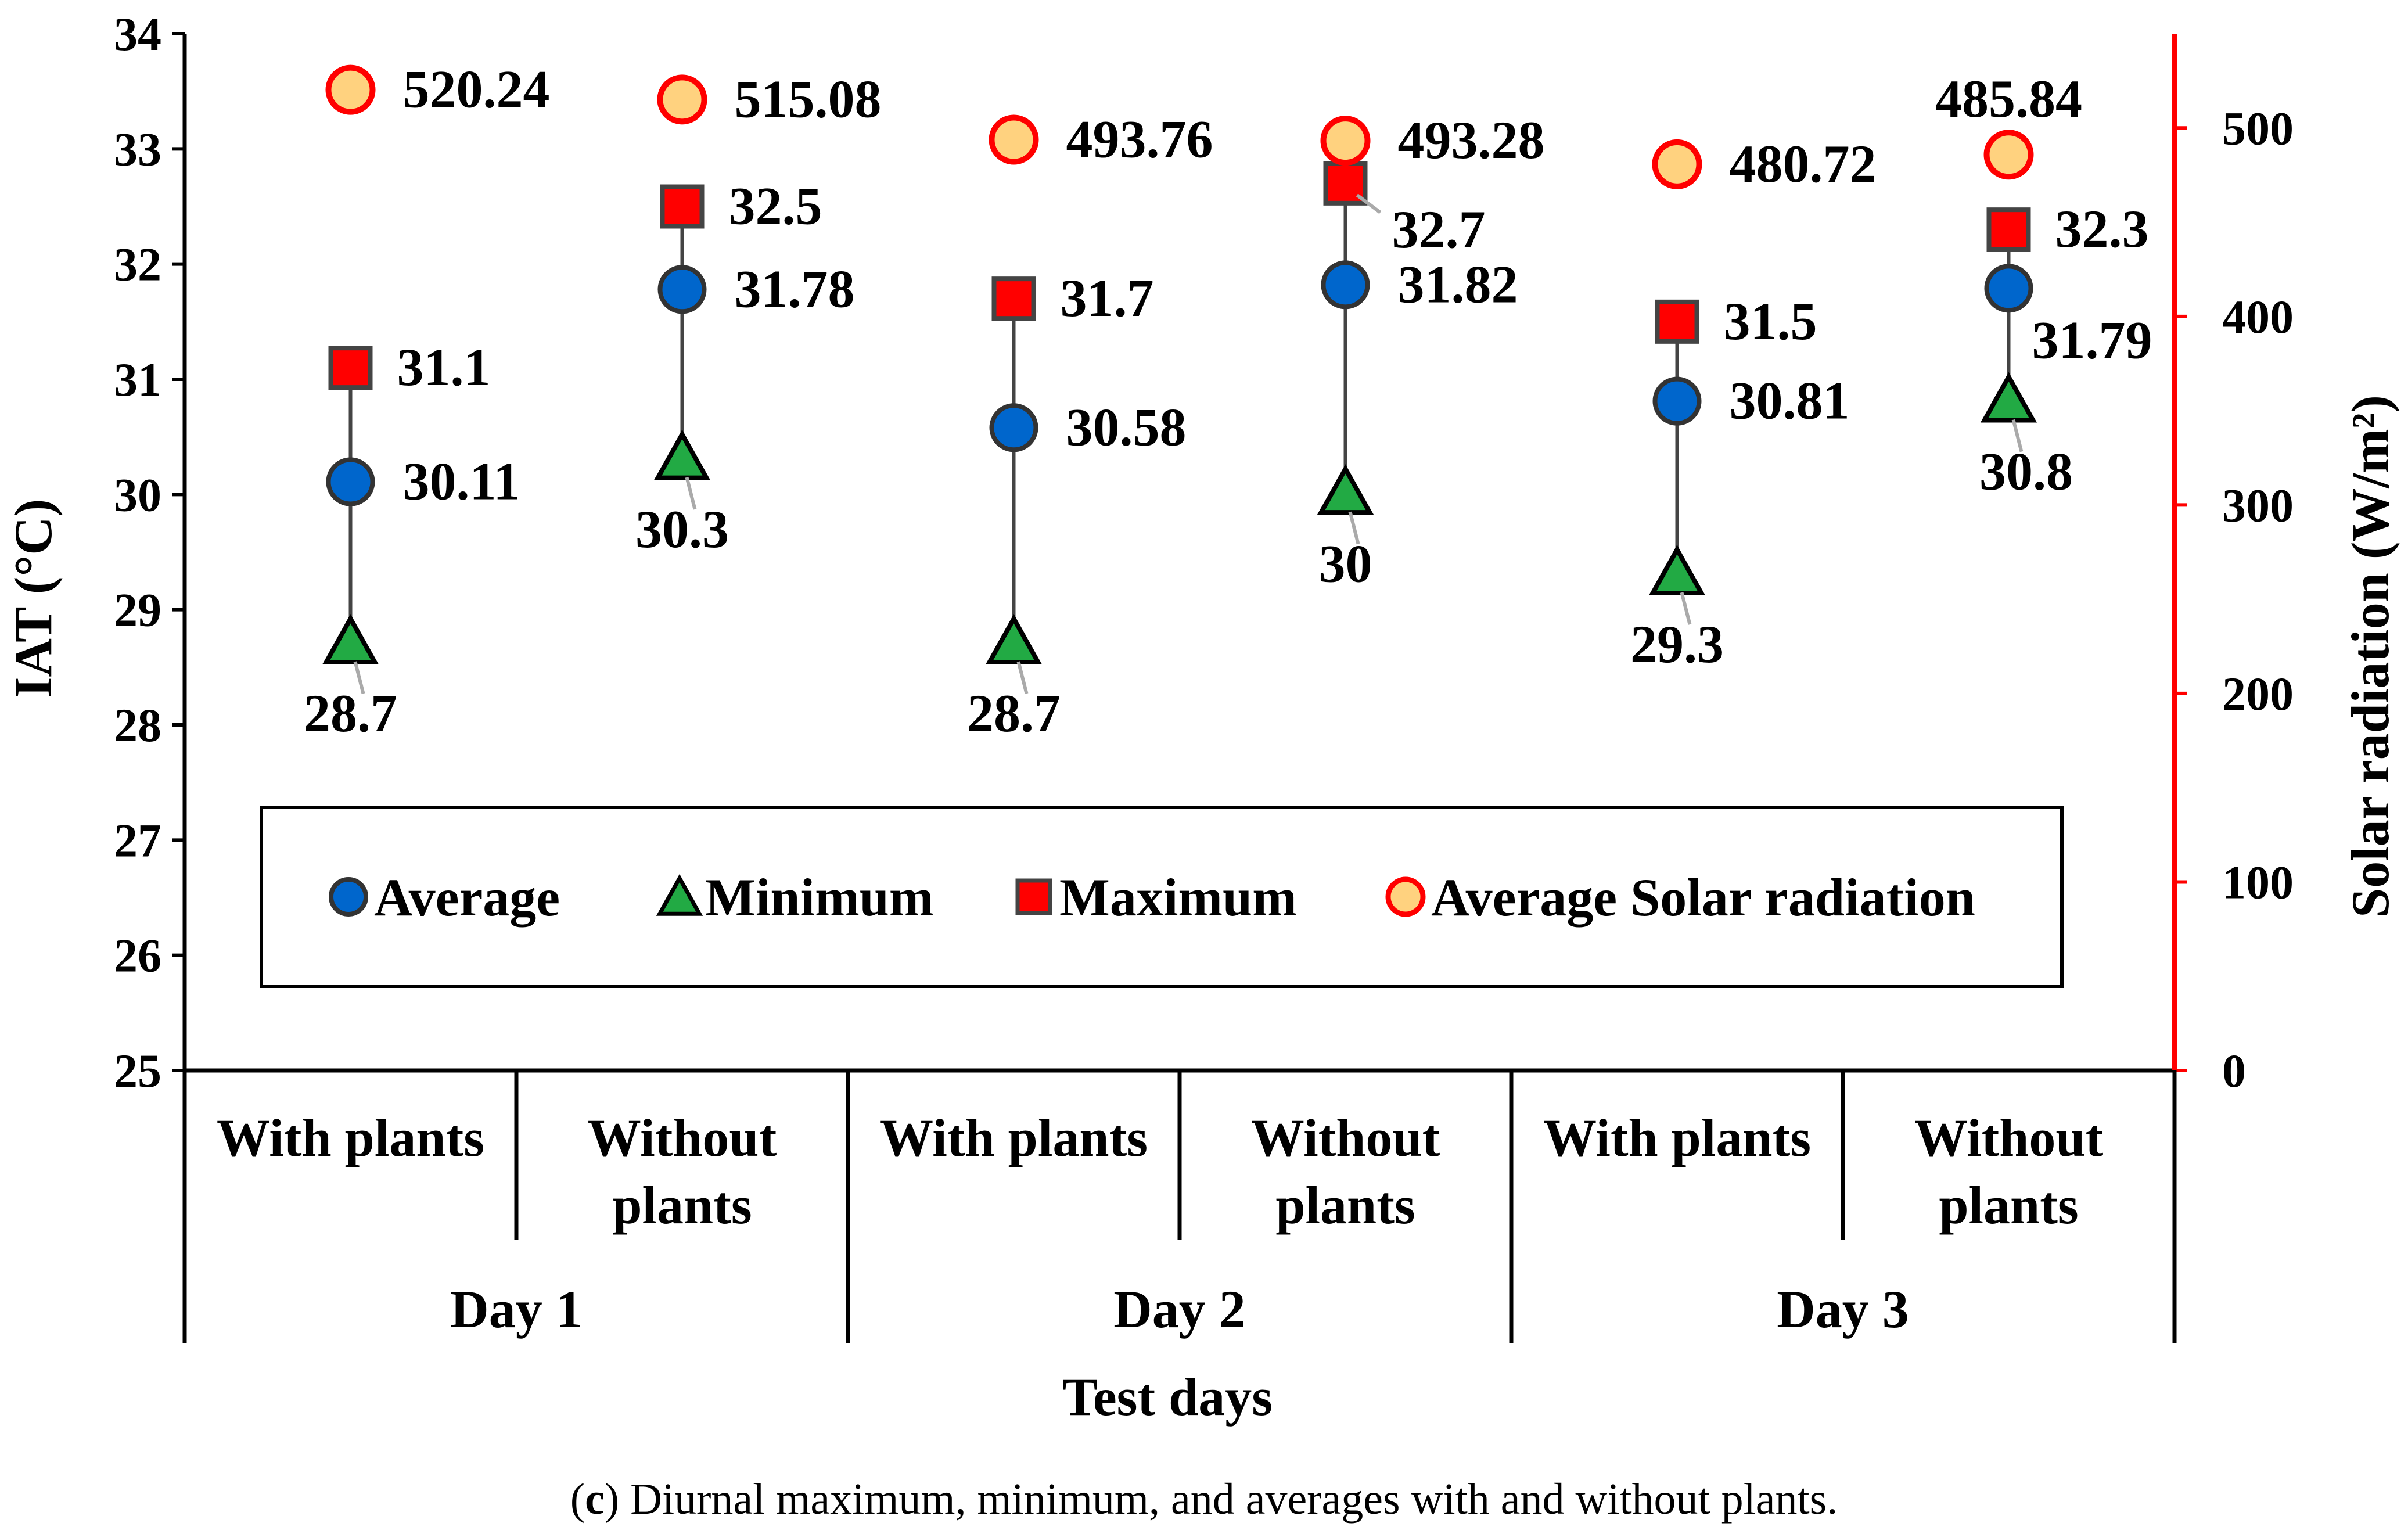  I want to click on average-value-label: 30.58, so click(1126, 427).